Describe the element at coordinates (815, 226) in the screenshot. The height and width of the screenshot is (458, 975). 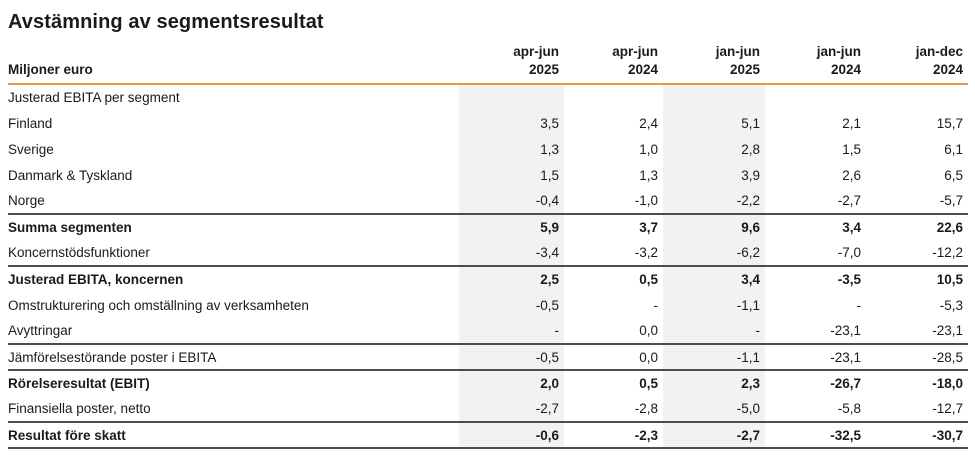
I see `cell: 3,4` at that location.